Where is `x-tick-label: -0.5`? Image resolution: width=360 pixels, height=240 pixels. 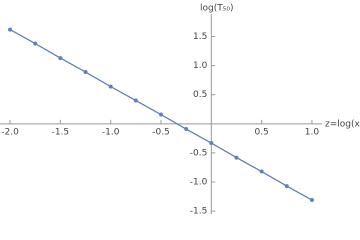
x-tick-label: -0.5 is located at coordinates (161, 132).